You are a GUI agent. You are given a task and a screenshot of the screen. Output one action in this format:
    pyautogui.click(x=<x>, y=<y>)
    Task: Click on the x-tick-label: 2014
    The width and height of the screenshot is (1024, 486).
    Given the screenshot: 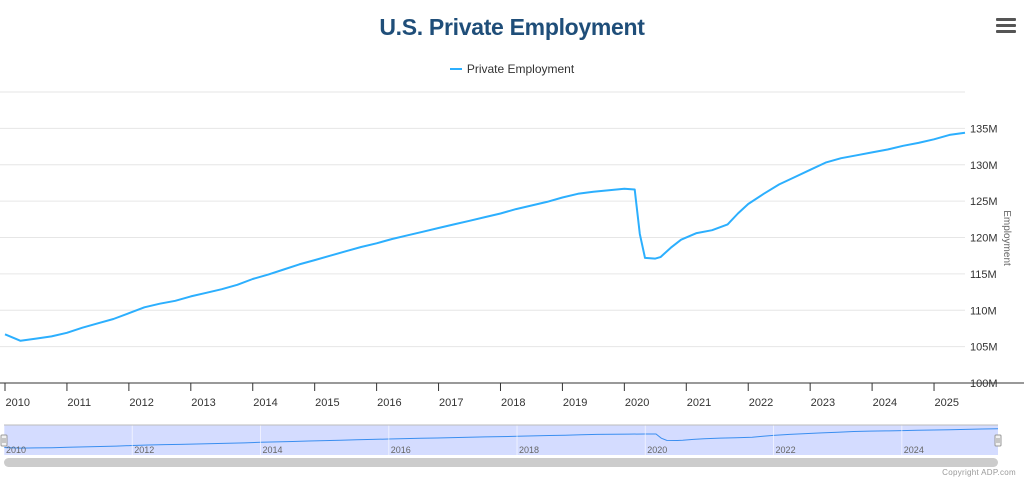 What is the action you would take?
    pyautogui.click(x=265, y=403)
    